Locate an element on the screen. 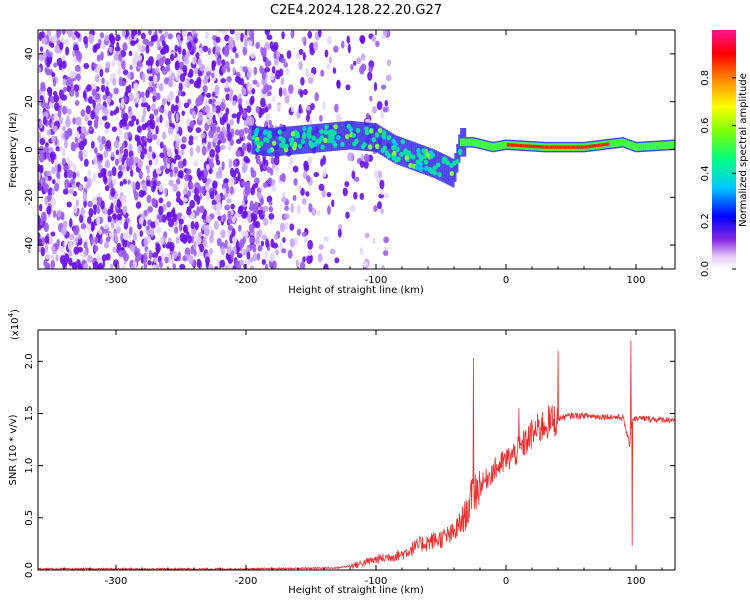 The width and height of the screenshot is (750, 600). spectrogram-y-label: Frequency (Hz) is located at coordinates (13, 150).